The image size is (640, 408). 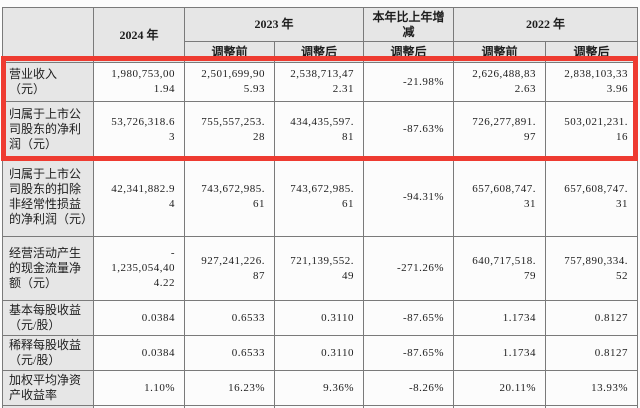 What do you see at coordinates (229, 82) in the screenshot?
I see `value-cell: 2,501,699,90 5.93` at bounding box center [229, 82].